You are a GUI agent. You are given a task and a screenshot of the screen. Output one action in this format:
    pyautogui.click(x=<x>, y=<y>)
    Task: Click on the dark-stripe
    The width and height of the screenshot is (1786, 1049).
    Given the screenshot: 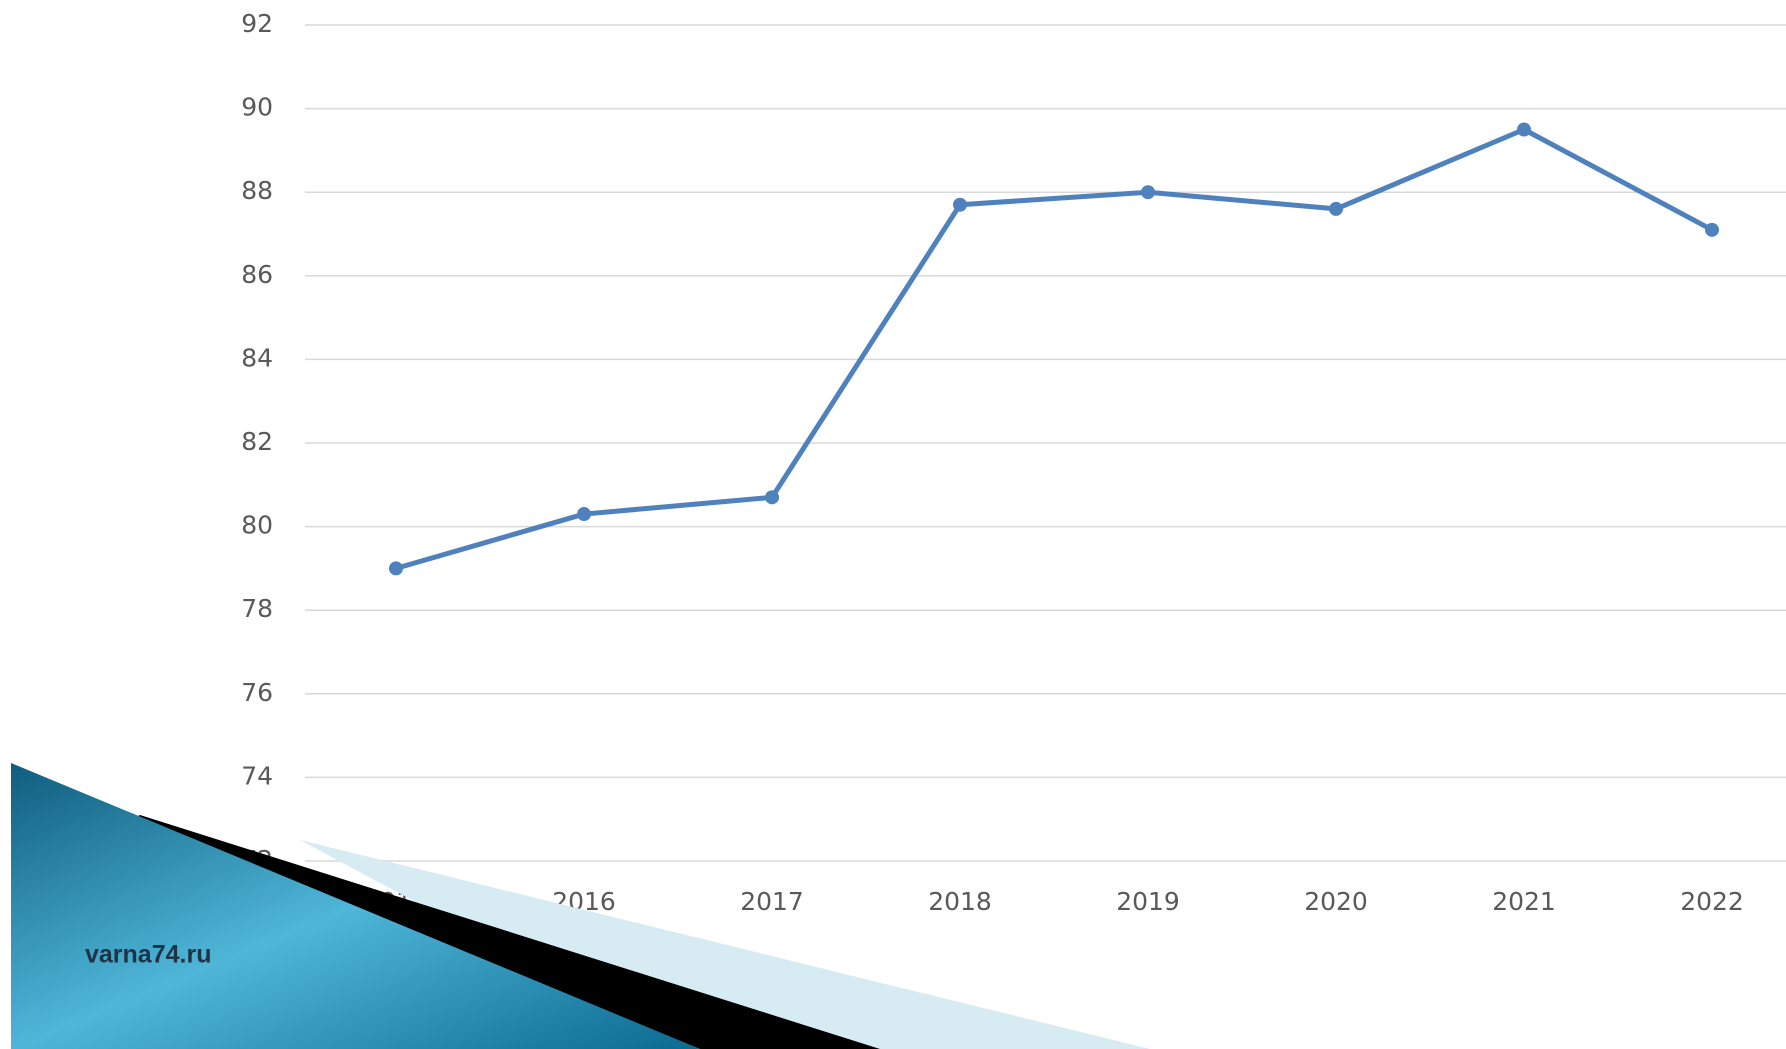 What is the action you would take?
    pyautogui.click(x=505, y=932)
    